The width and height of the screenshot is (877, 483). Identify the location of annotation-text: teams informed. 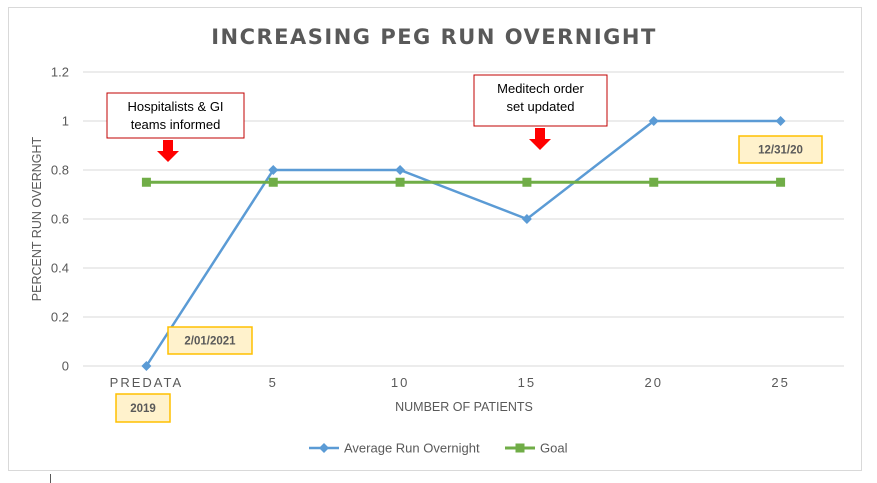
(176, 124).